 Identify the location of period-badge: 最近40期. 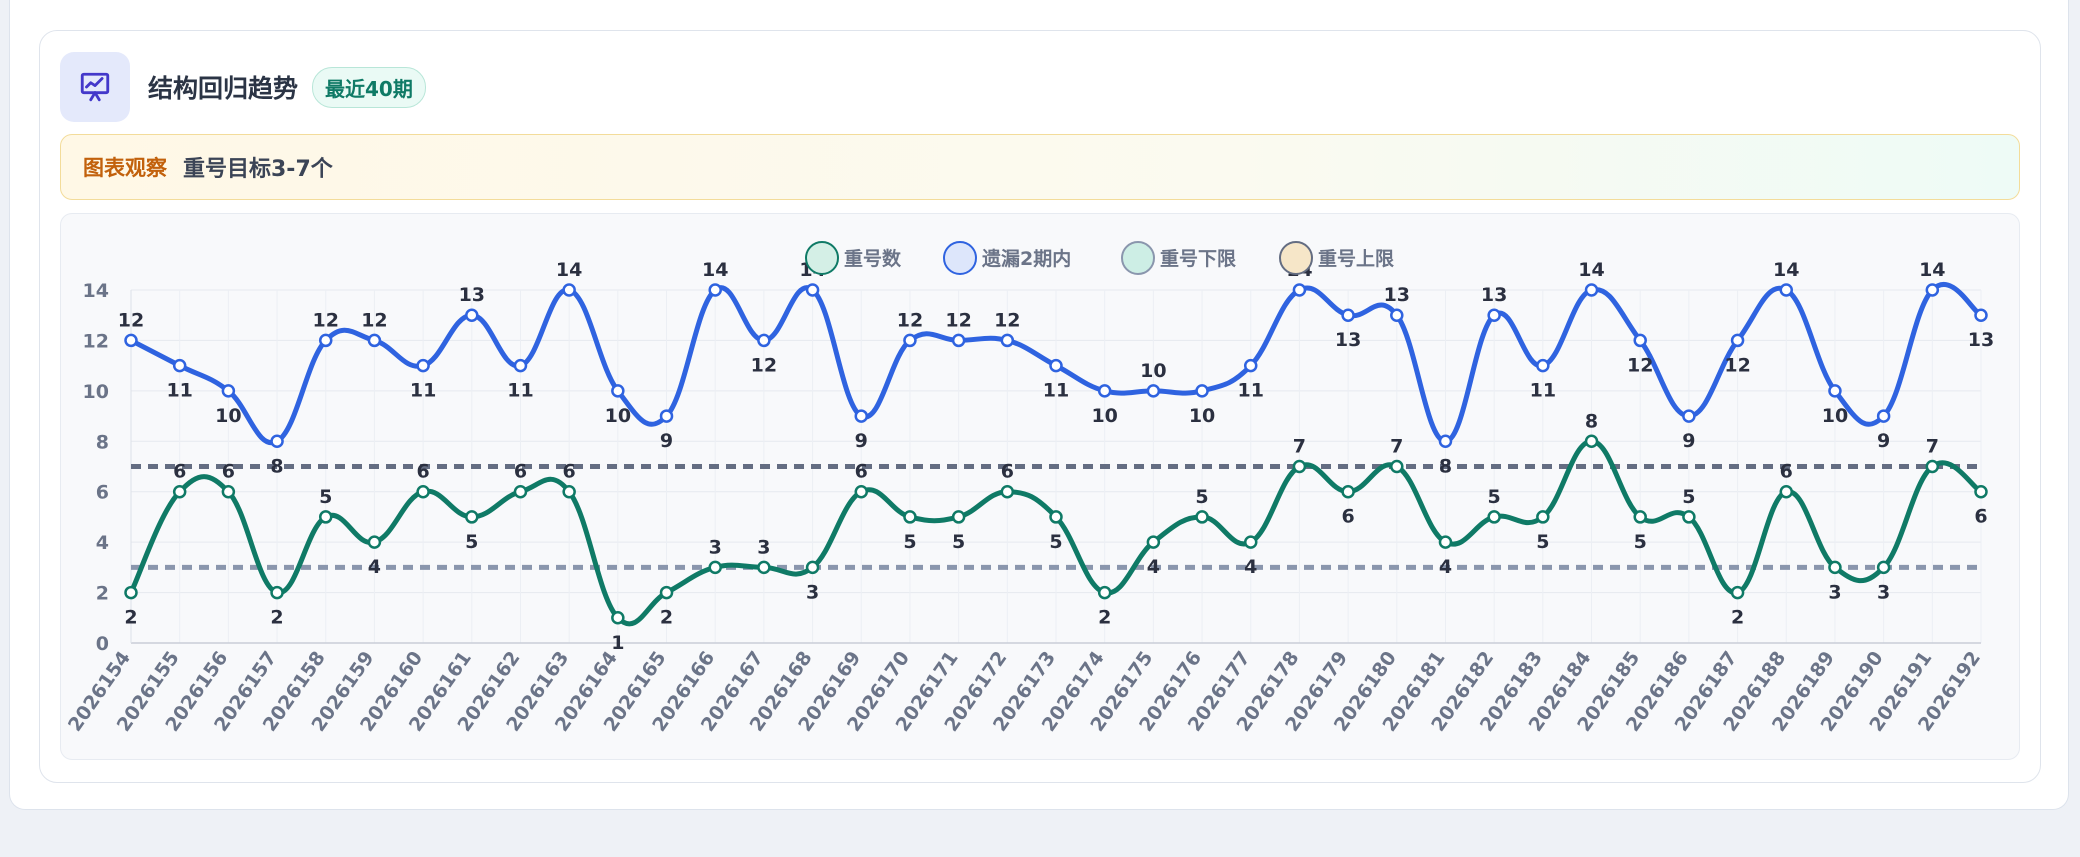
(369, 87).